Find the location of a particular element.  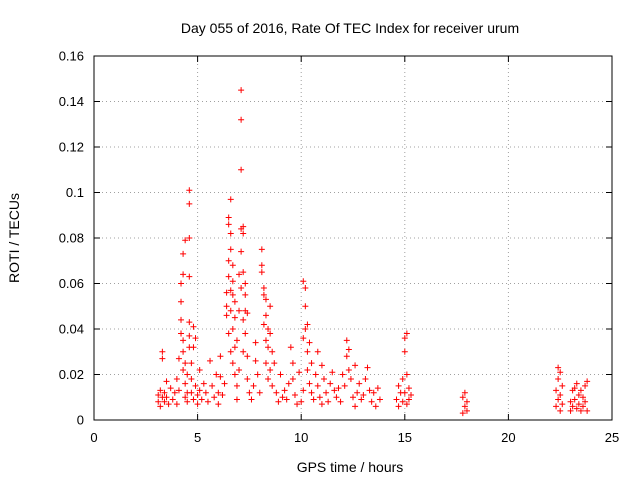

y-tick-label: 0.06 is located at coordinates (71, 283).